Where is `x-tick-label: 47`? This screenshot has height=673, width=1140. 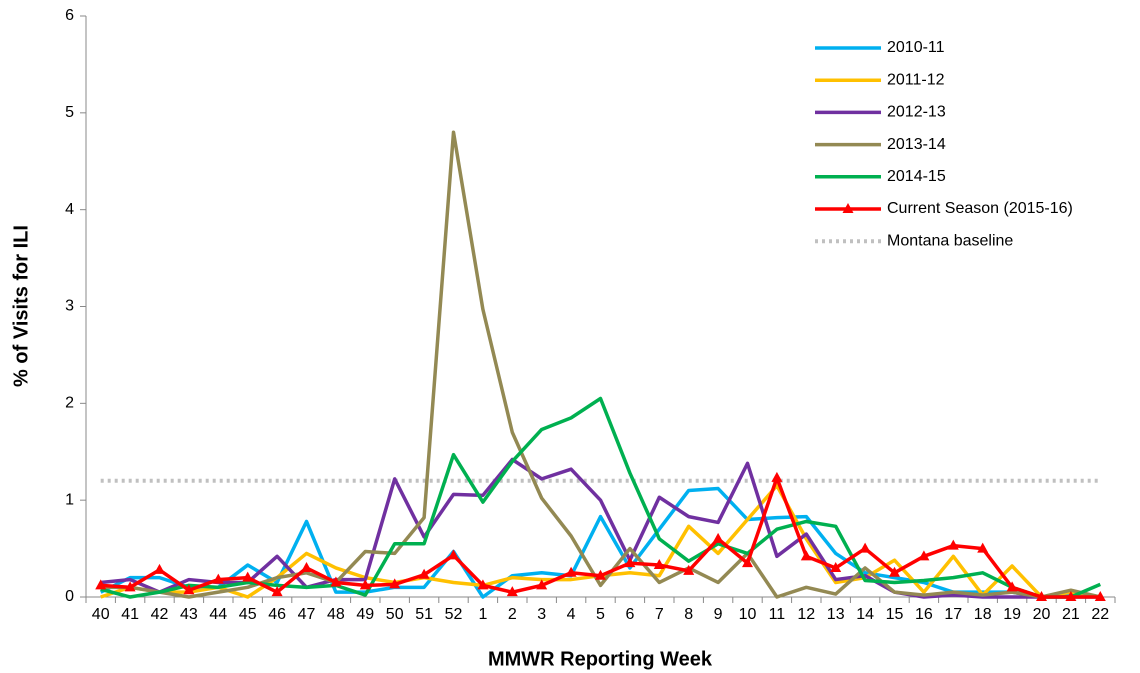 x-tick-label: 47 is located at coordinates (307, 614).